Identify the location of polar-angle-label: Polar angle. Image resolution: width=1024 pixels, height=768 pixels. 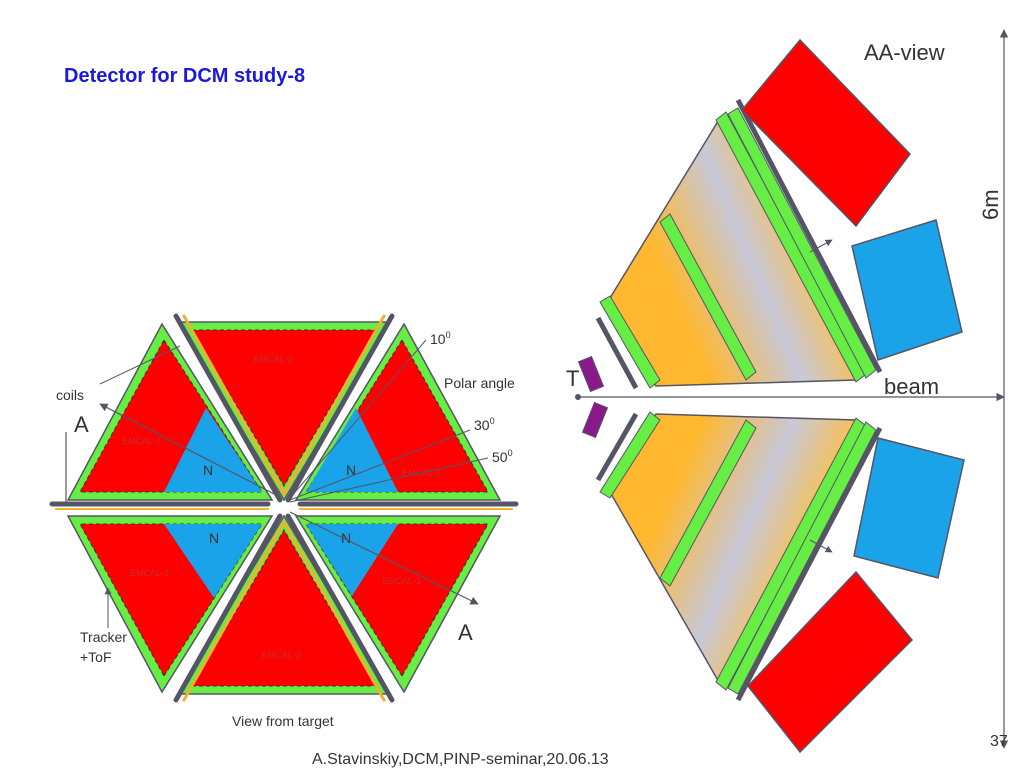
(479, 383).